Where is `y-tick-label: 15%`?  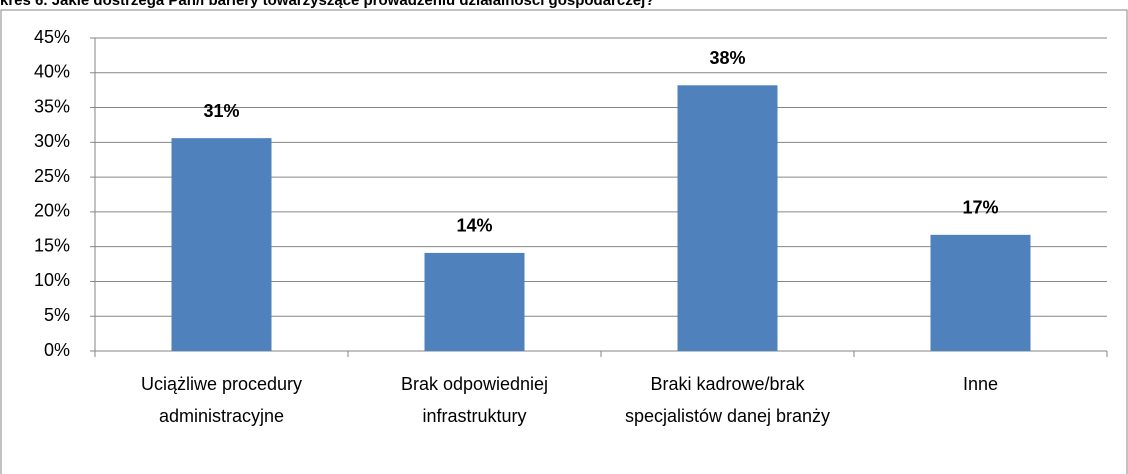
y-tick-label: 15% is located at coordinates (52, 245).